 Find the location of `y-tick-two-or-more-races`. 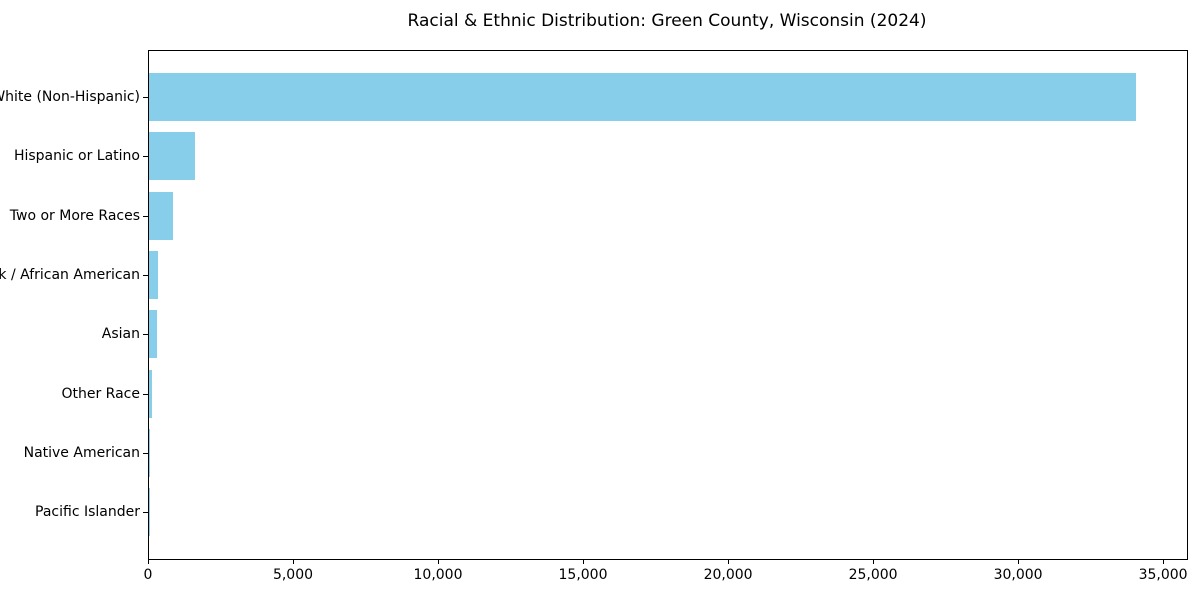

y-tick-two-or-more-races is located at coordinates (145, 216).